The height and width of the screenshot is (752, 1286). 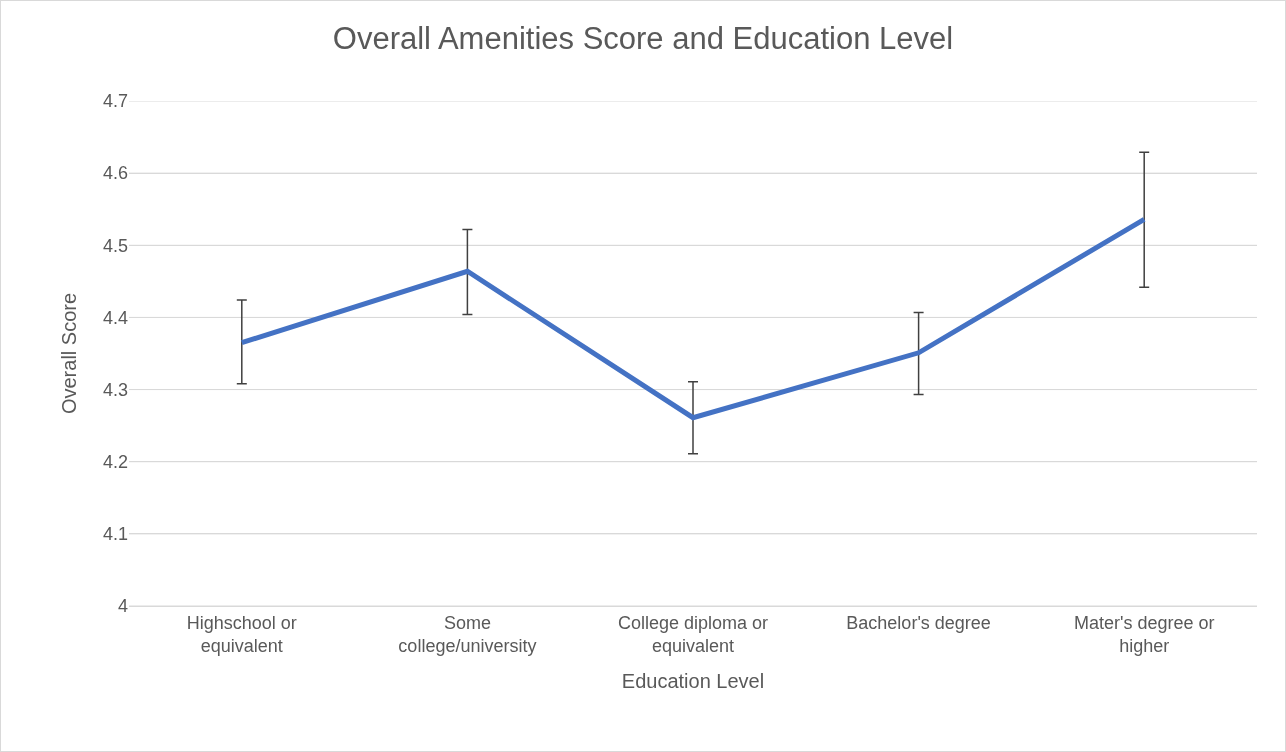 I want to click on chart-title: Overall Amenities Score and Education Level, so click(x=643, y=38).